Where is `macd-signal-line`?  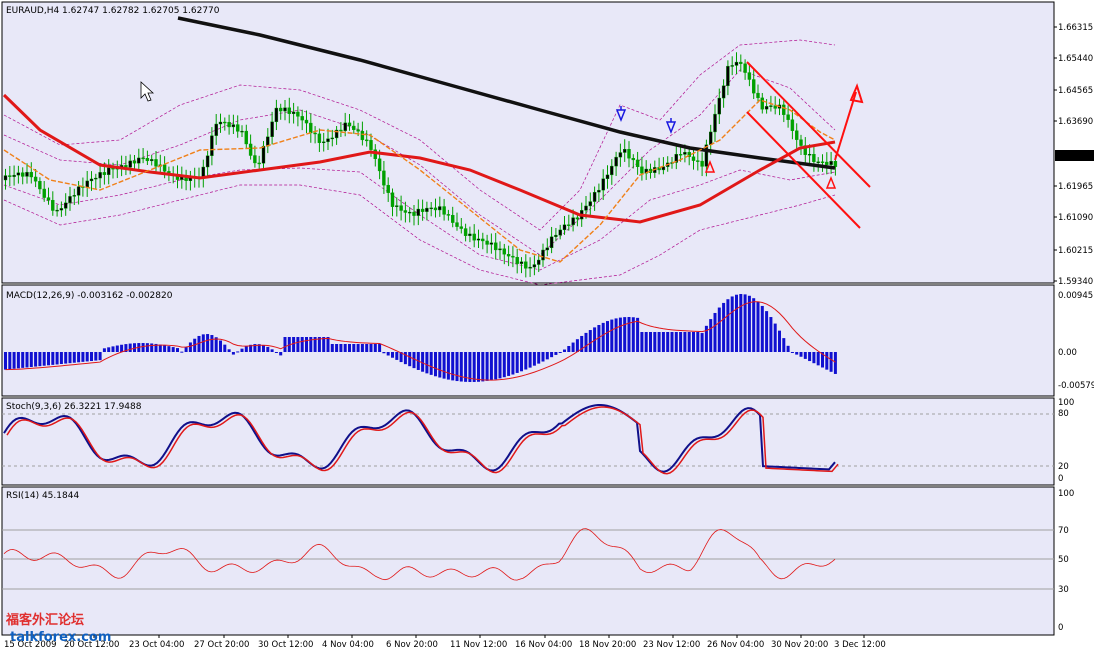
macd-signal-line is located at coordinates (420, 341).